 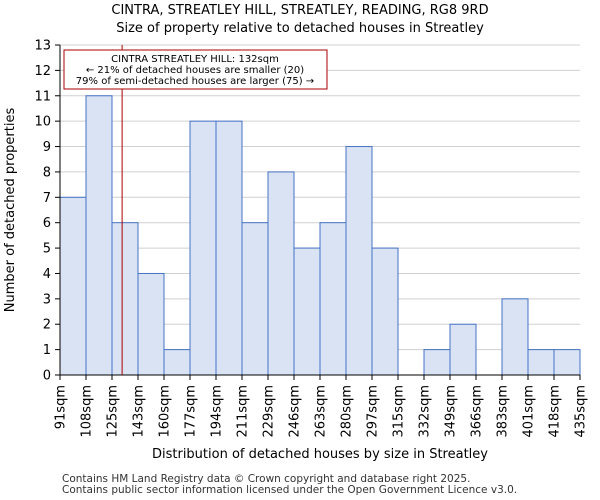 What do you see at coordinates (47, 198) in the screenshot?
I see `y-tick-label: 7` at bounding box center [47, 198].